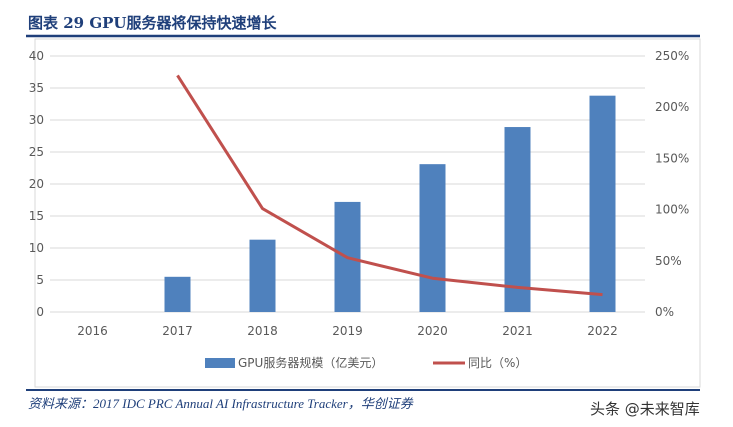 This screenshot has height=427, width=733. What do you see at coordinates (672, 158) in the screenshot?
I see `right-tick-label: 150%` at bounding box center [672, 158].